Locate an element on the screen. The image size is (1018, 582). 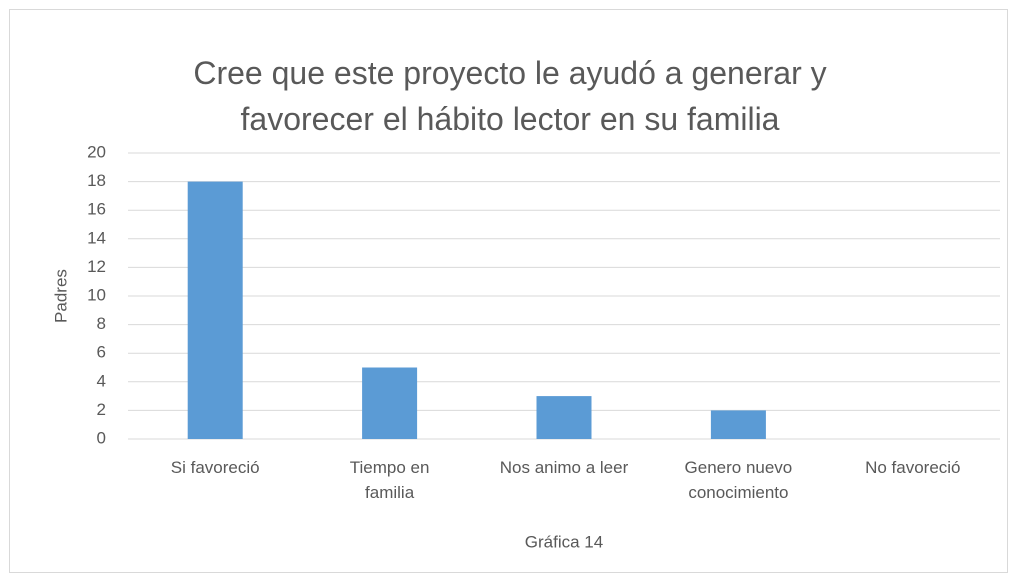
y-tick-label: 18 is located at coordinates (96, 180).